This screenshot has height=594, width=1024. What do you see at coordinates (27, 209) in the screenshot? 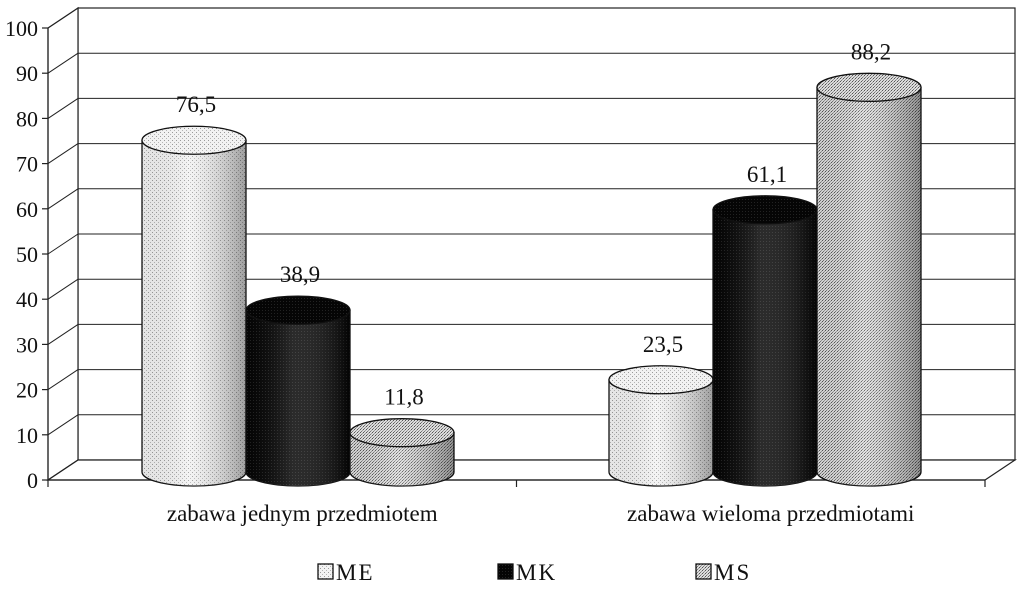
I see `y-tick-label: 60` at bounding box center [27, 209].